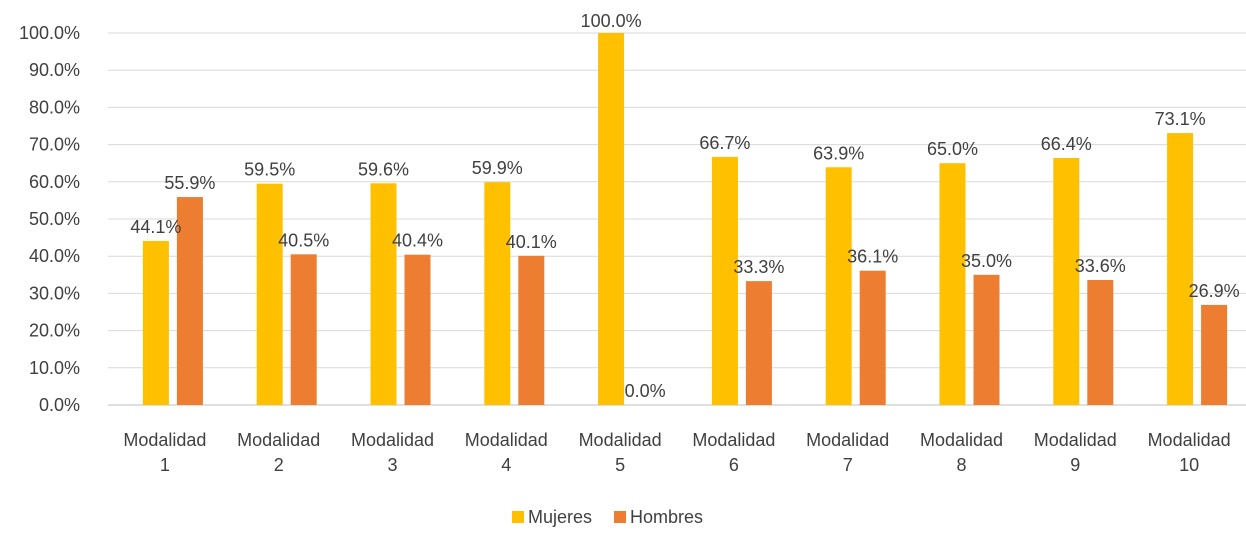  Describe the element at coordinates (165, 465) in the screenshot. I see `x-tick-label-line: 1` at that location.